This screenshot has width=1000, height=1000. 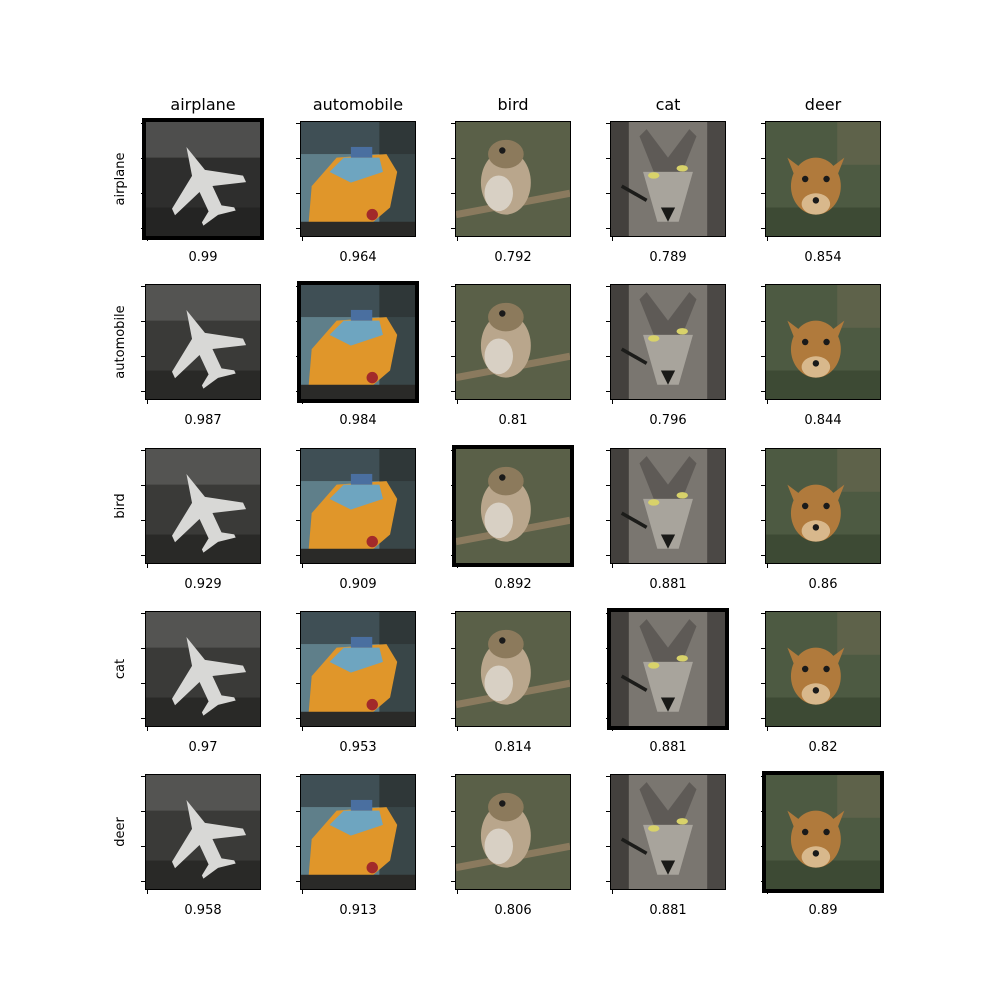 I want to click on score-label: 0.99, so click(x=203, y=257).